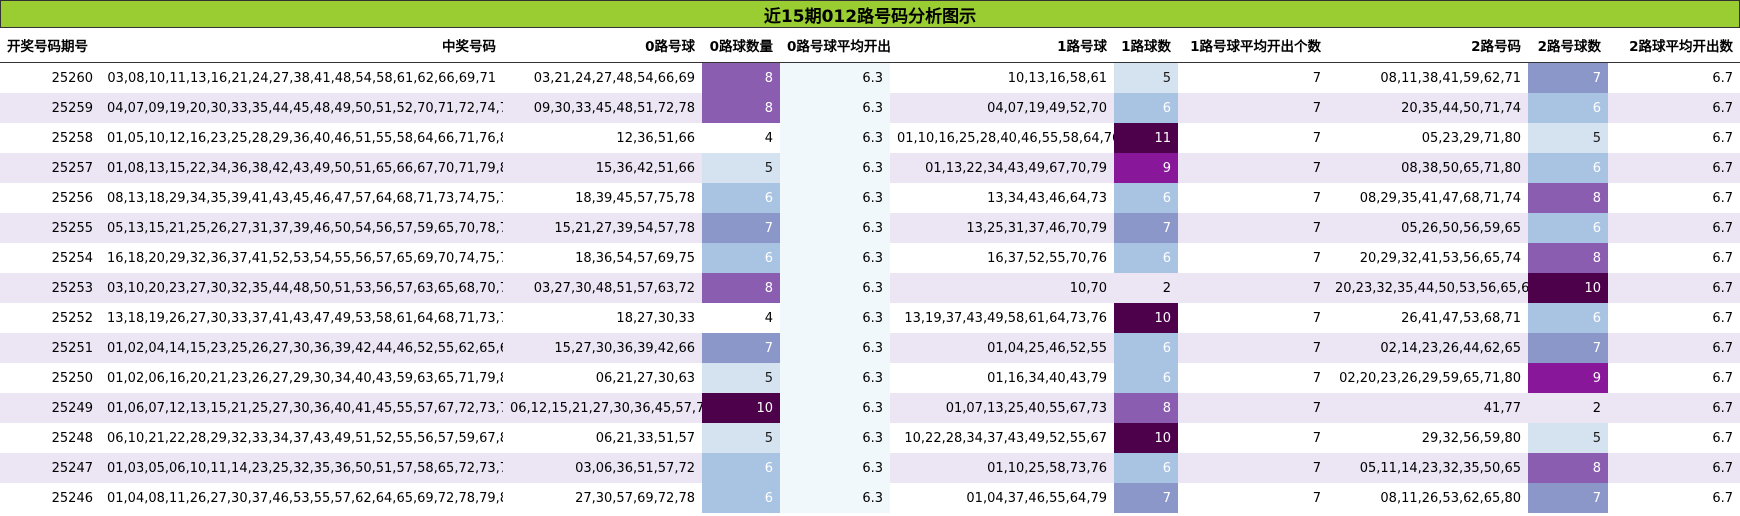 This screenshot has width=1740, height=516. Describe the element at coordinates (1005, 318) in the screenshot. I see `route1-balls-cell: 13,19,37,43,49,58,61,64,73,76` at that location.